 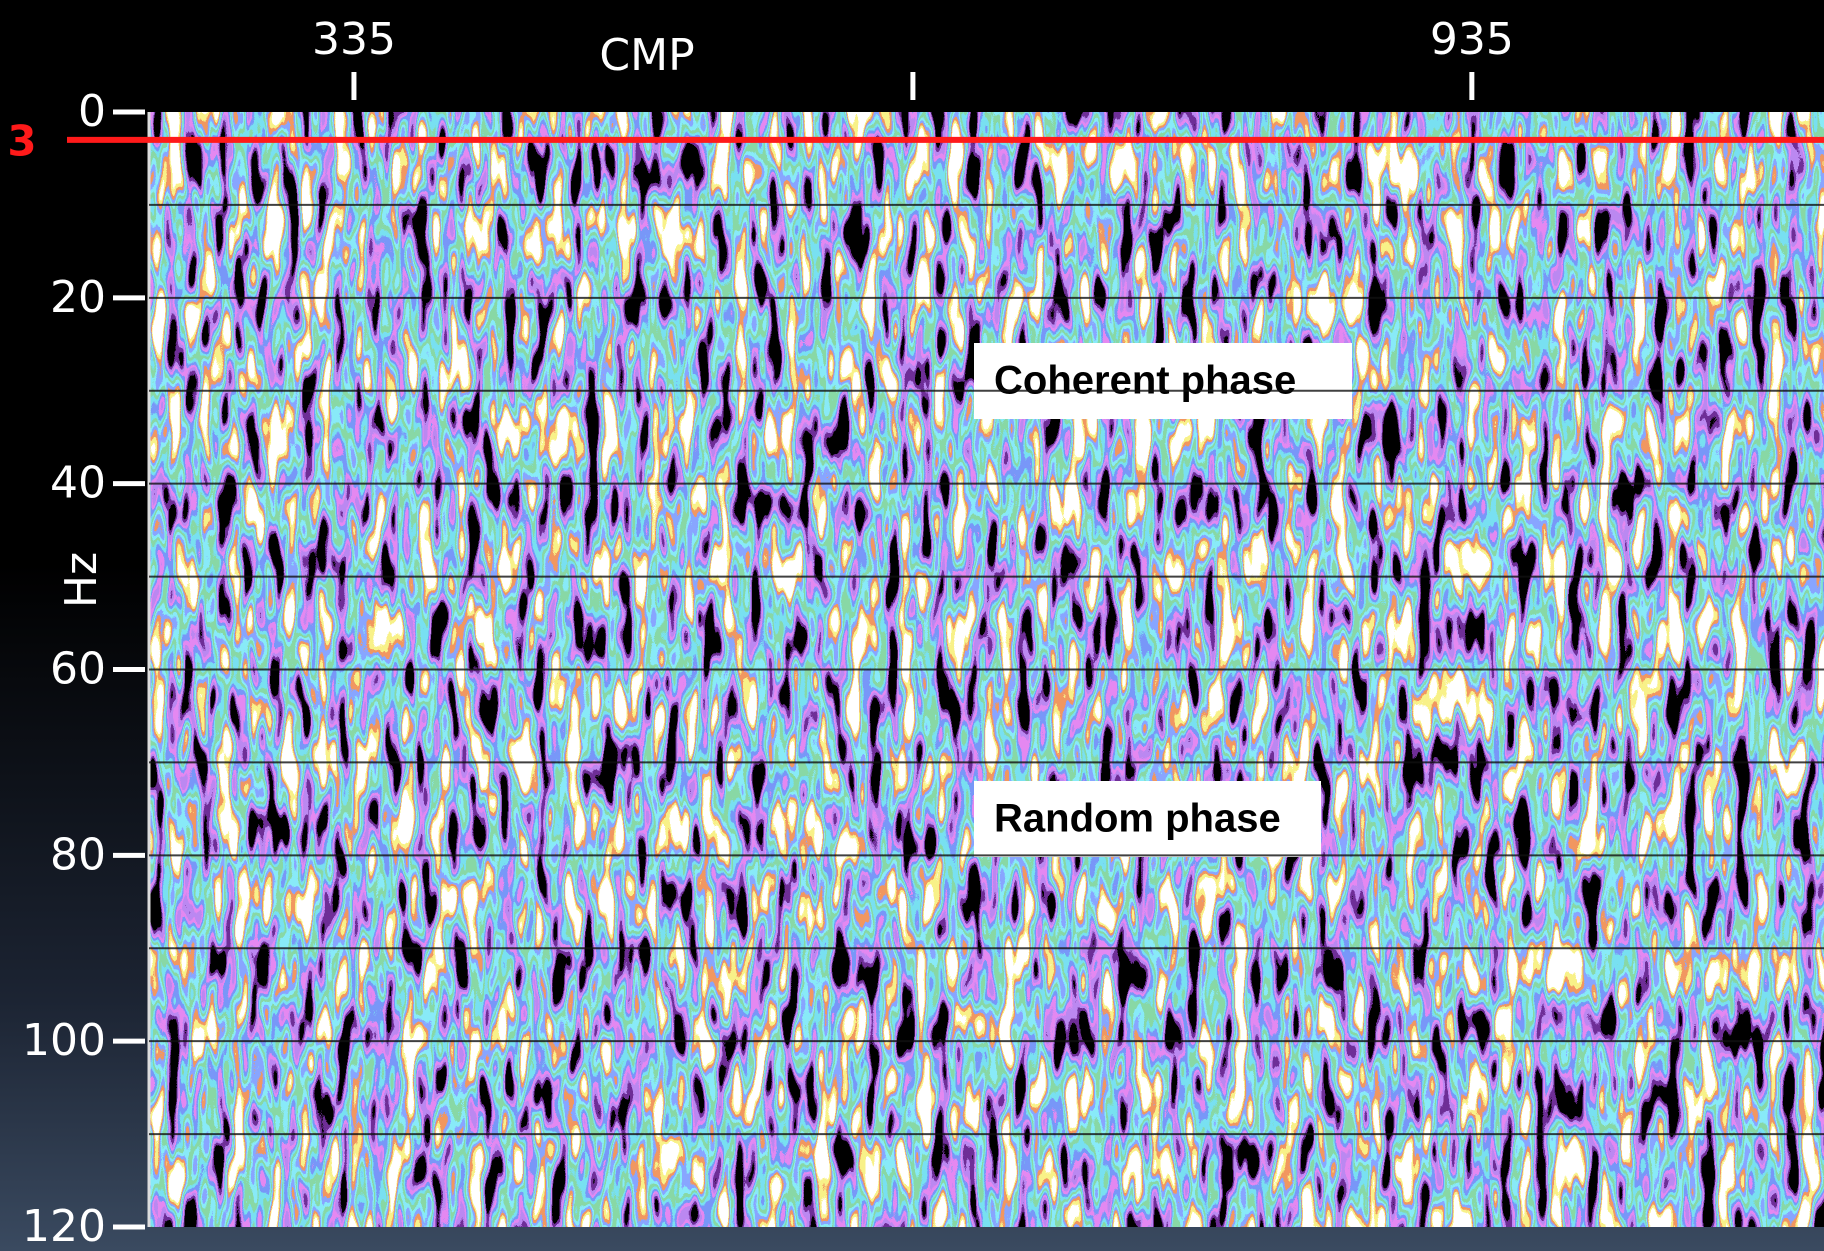 I want to click on y-tick-label: 20, so click(x=78, y=297).